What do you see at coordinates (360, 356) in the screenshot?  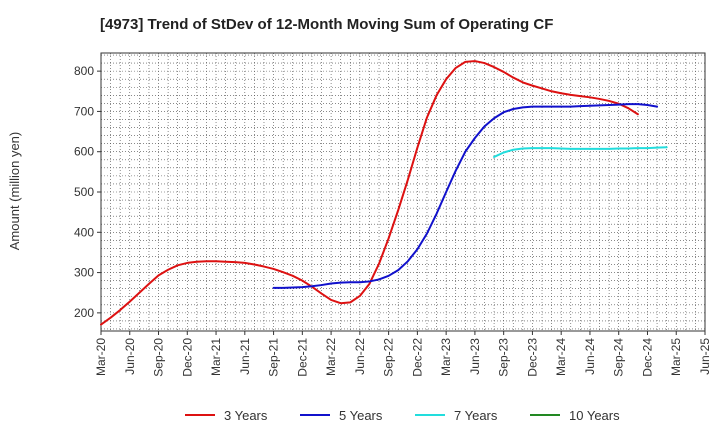 I see `x-tick-label: Jun-22` at bounding box center [360, 356].